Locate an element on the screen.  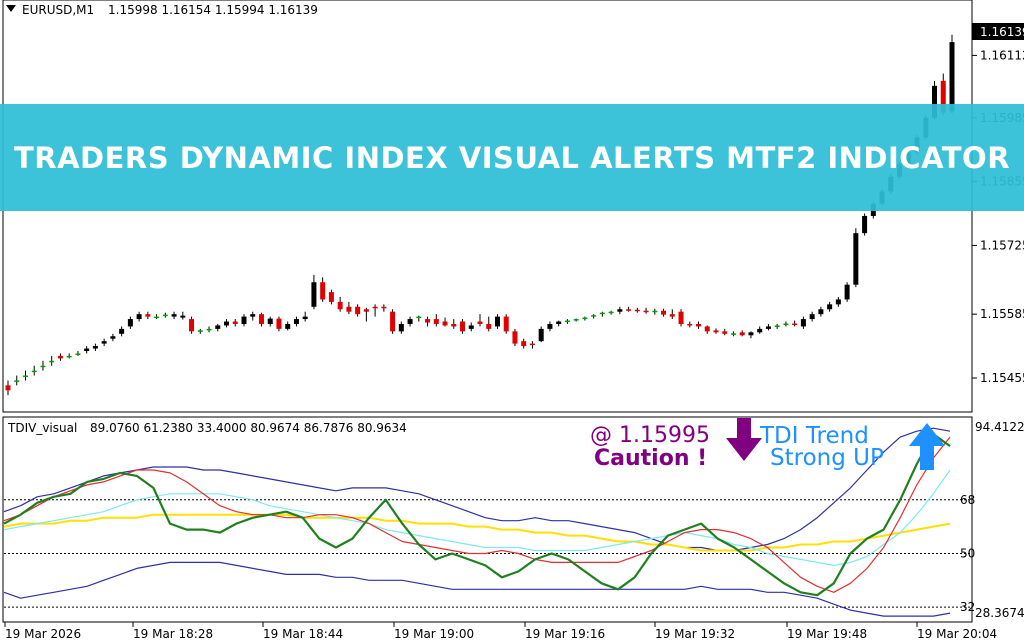
alert-price-text: @ 1.15995 is located at coordinates (650, 435).